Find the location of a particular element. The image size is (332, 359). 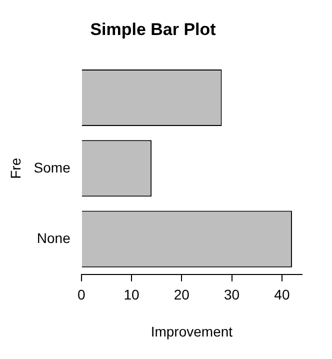

x-tick-label: 20 is located at coordinates (182, 294).